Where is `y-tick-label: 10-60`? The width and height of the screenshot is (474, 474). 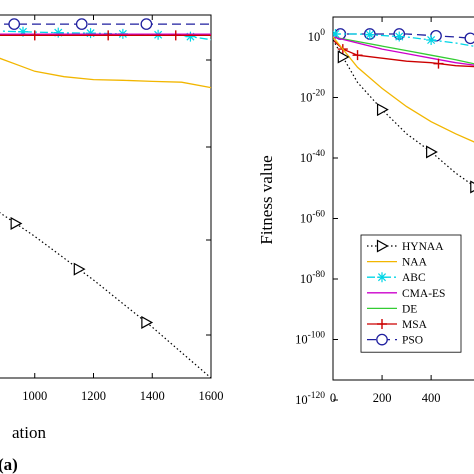 y-tick-label: 10-60 is located at coordinates (312, 218).